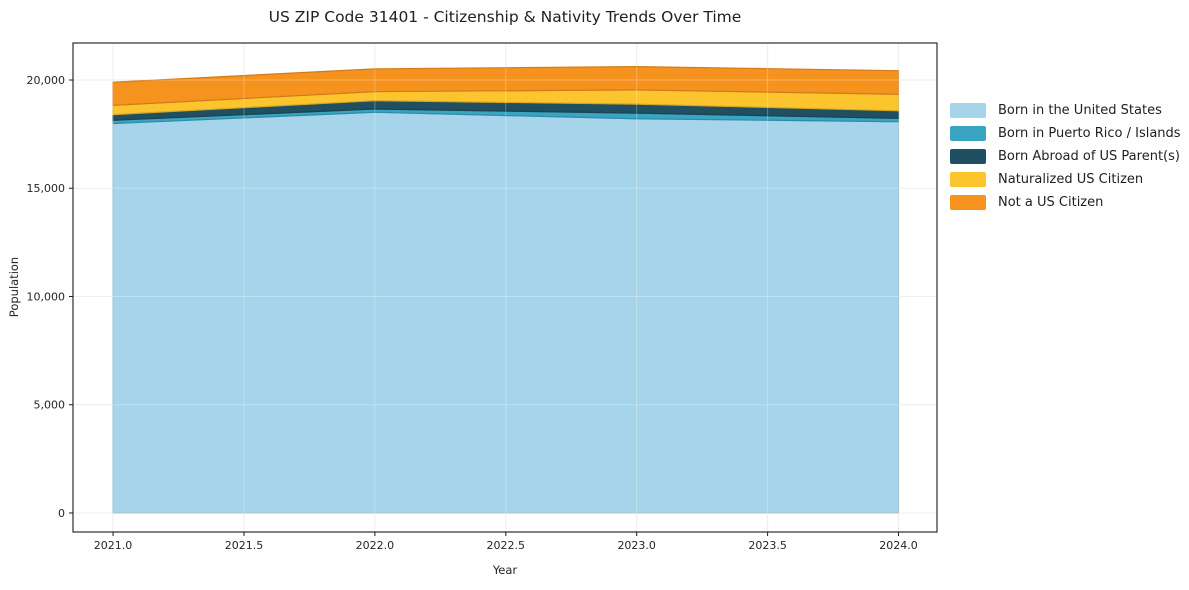 The image size is (1189, 590). I want to click on x-tick-label: 2021.5, so click(244, 545).